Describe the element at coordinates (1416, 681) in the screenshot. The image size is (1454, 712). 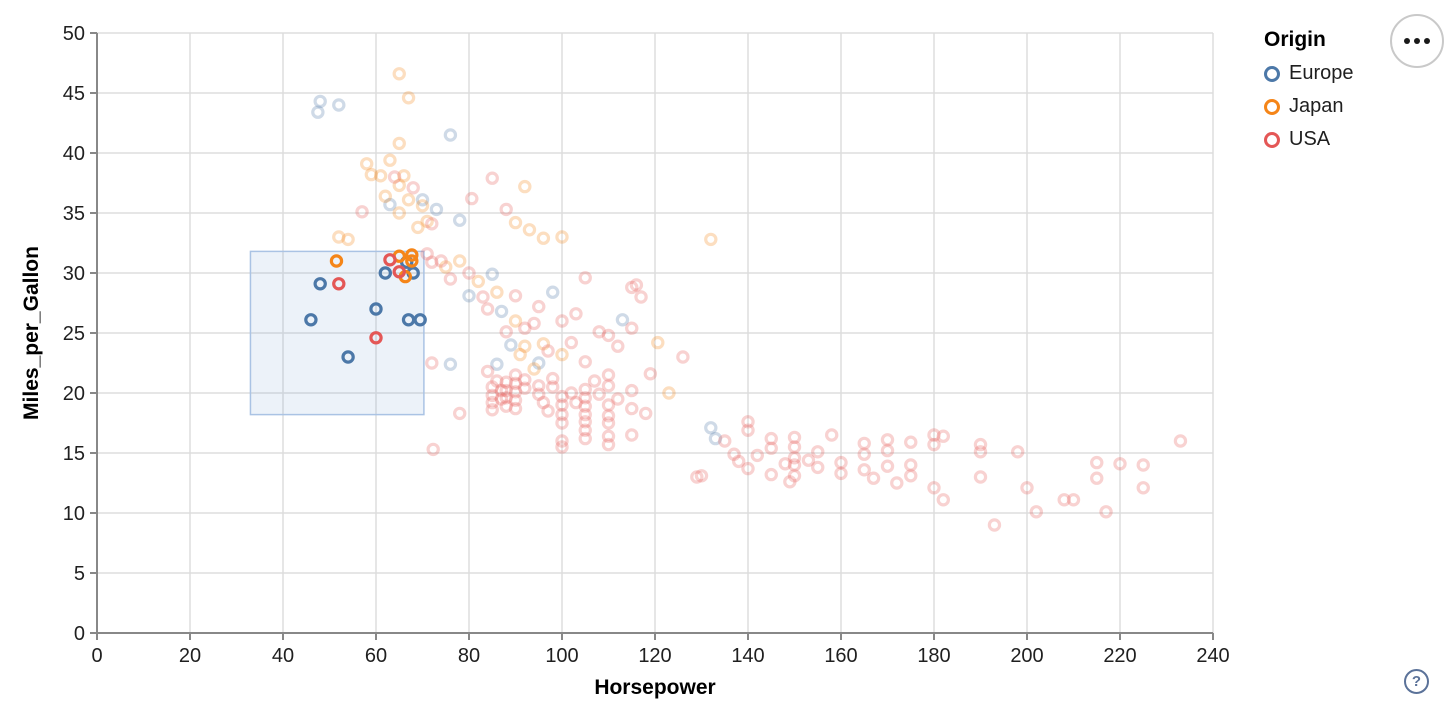
I see `help-button: ?` at that location.